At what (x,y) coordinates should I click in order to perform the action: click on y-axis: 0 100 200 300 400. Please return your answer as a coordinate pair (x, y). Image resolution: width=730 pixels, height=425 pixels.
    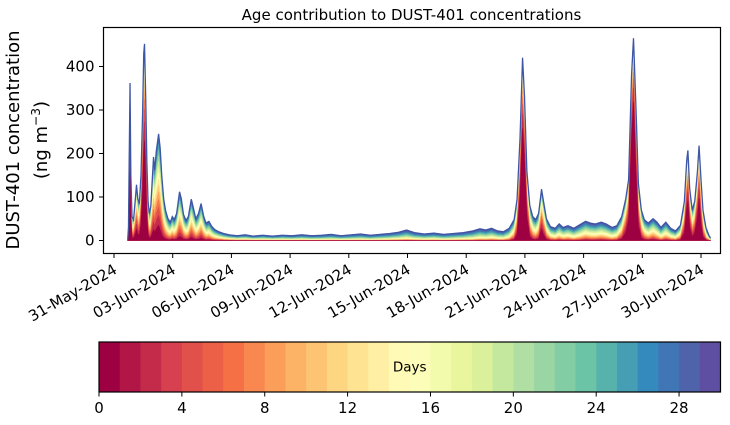
    Looking at the image, I should click on (85, 154).